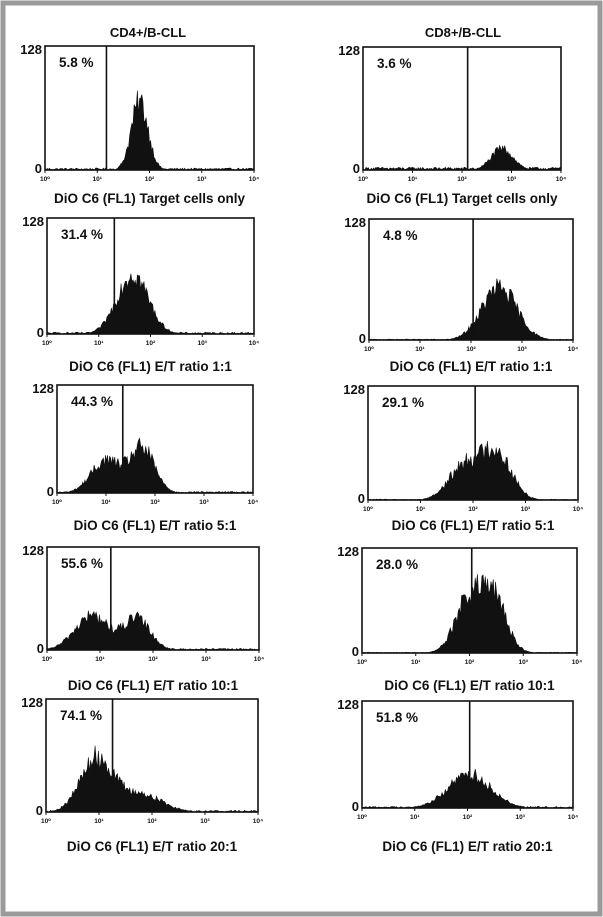 This screenshot has width=603, height=917. Describe the element at coordinates (463, 32) in the screenshot. I see `column-title-cd8: CD8+/B-CLL` at that location.